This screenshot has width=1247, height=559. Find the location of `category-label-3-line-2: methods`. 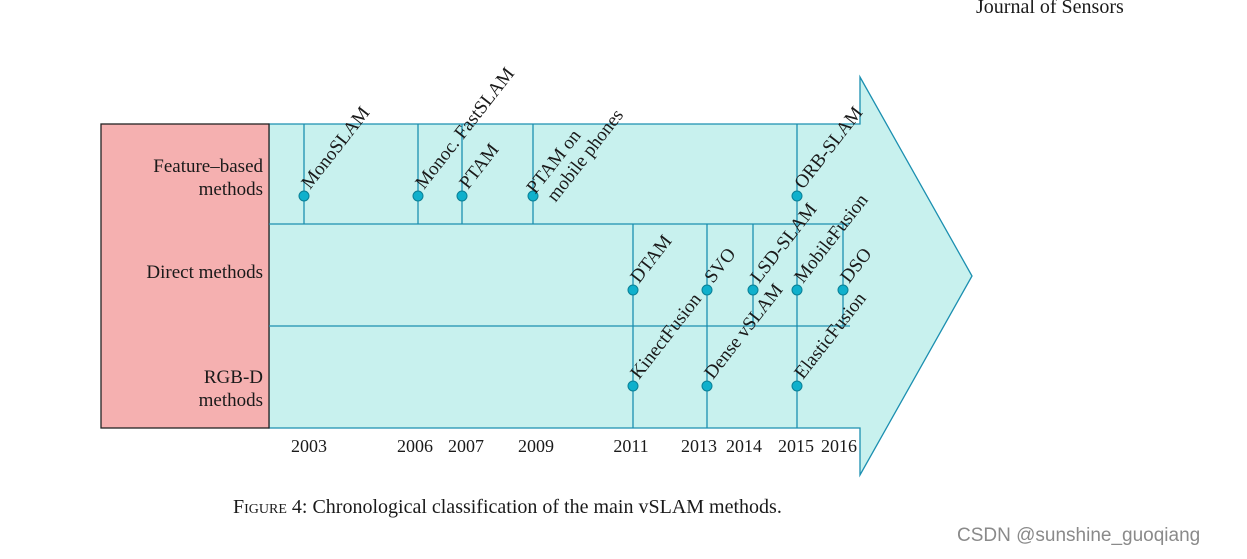

category-label-3-line-2: methods is located at coordinates (231, 400).